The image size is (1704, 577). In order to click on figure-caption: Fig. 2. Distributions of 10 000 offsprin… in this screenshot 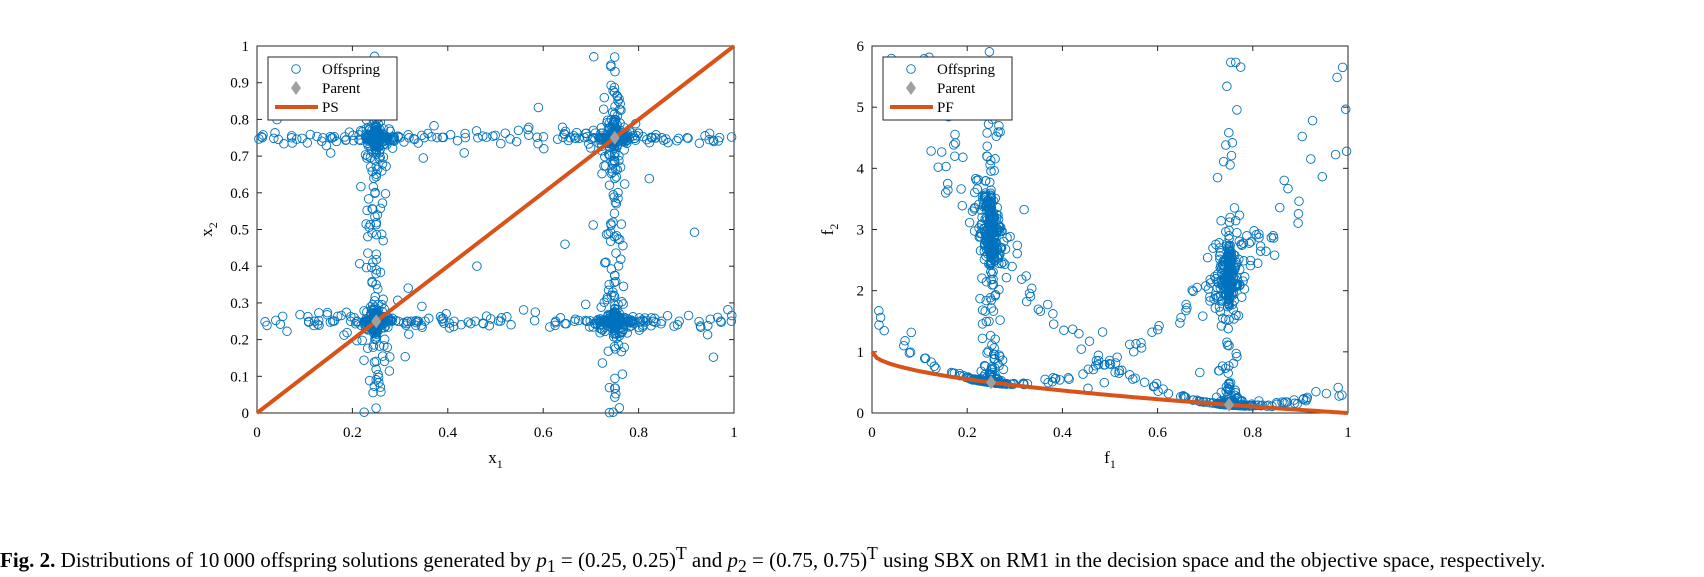, I will do `click(852, 560)`.